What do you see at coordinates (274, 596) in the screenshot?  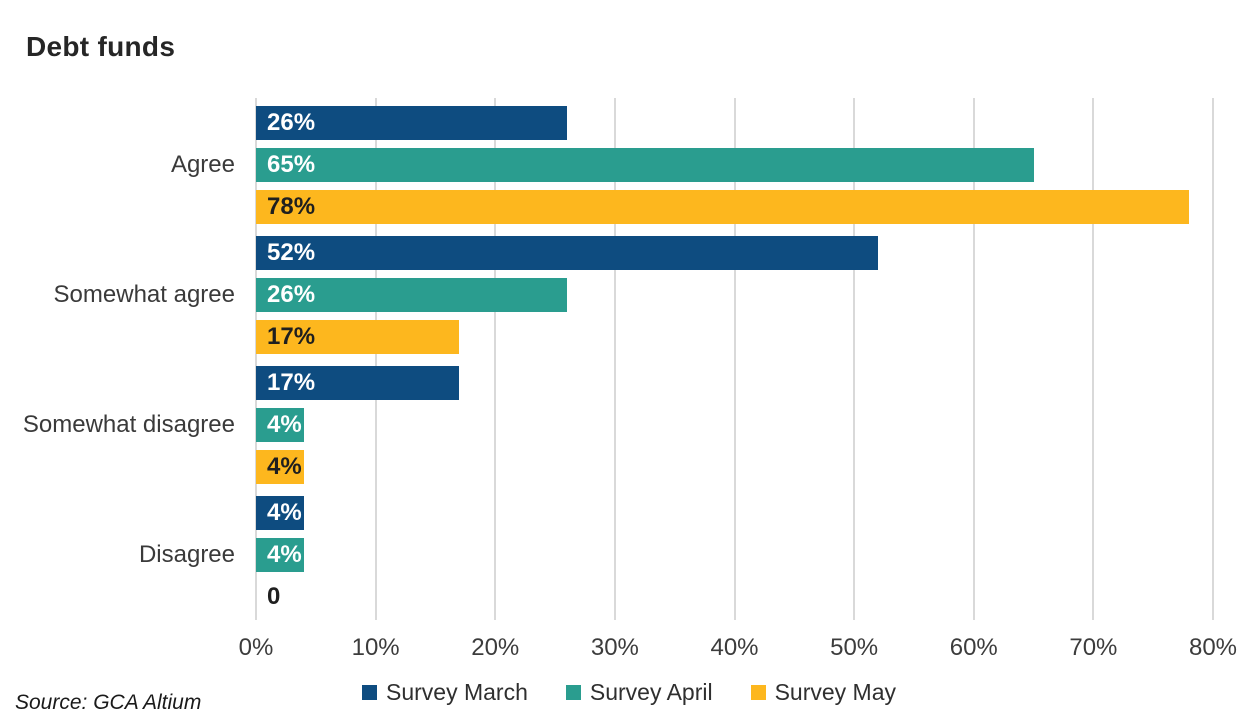 I see `zero-value-label: 0` at bounding box center [274, 596].